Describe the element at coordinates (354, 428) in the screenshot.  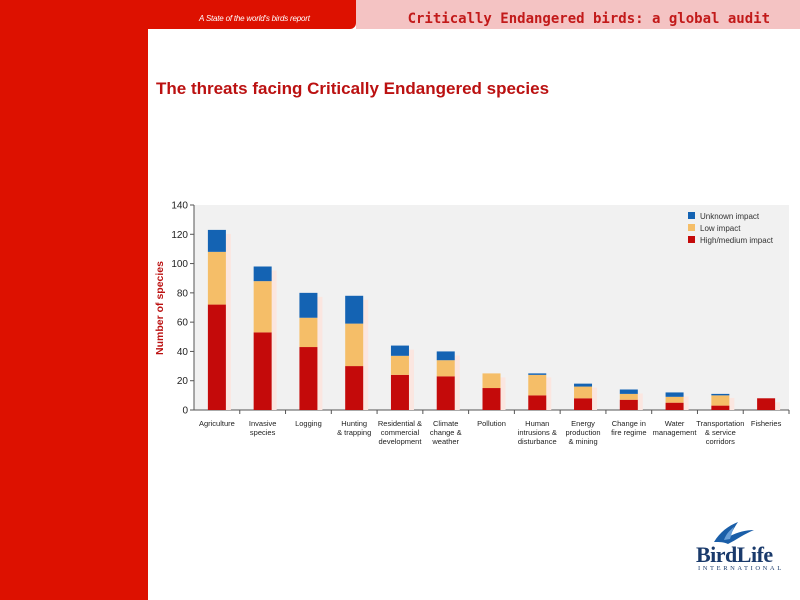
I see `x-tick-label: Hunting & trapping` at that location.